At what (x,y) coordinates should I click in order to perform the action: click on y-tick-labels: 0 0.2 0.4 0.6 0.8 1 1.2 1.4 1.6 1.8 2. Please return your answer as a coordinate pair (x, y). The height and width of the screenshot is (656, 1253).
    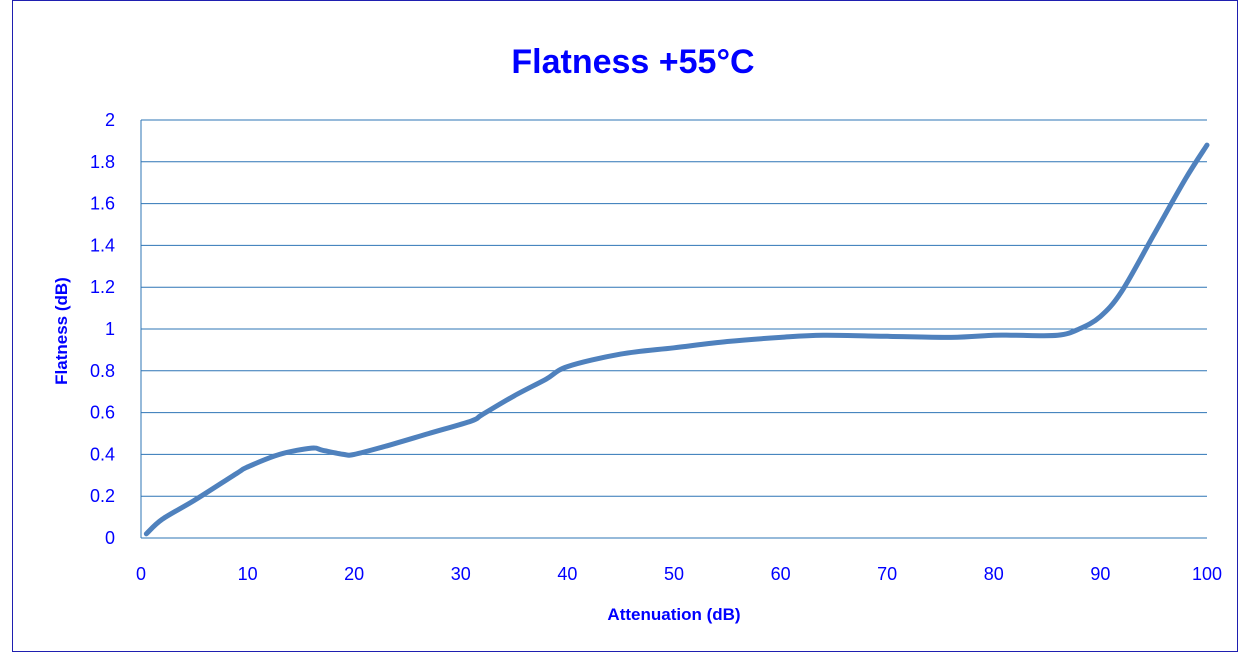
    Looking at the image, I should click on (102, 329).